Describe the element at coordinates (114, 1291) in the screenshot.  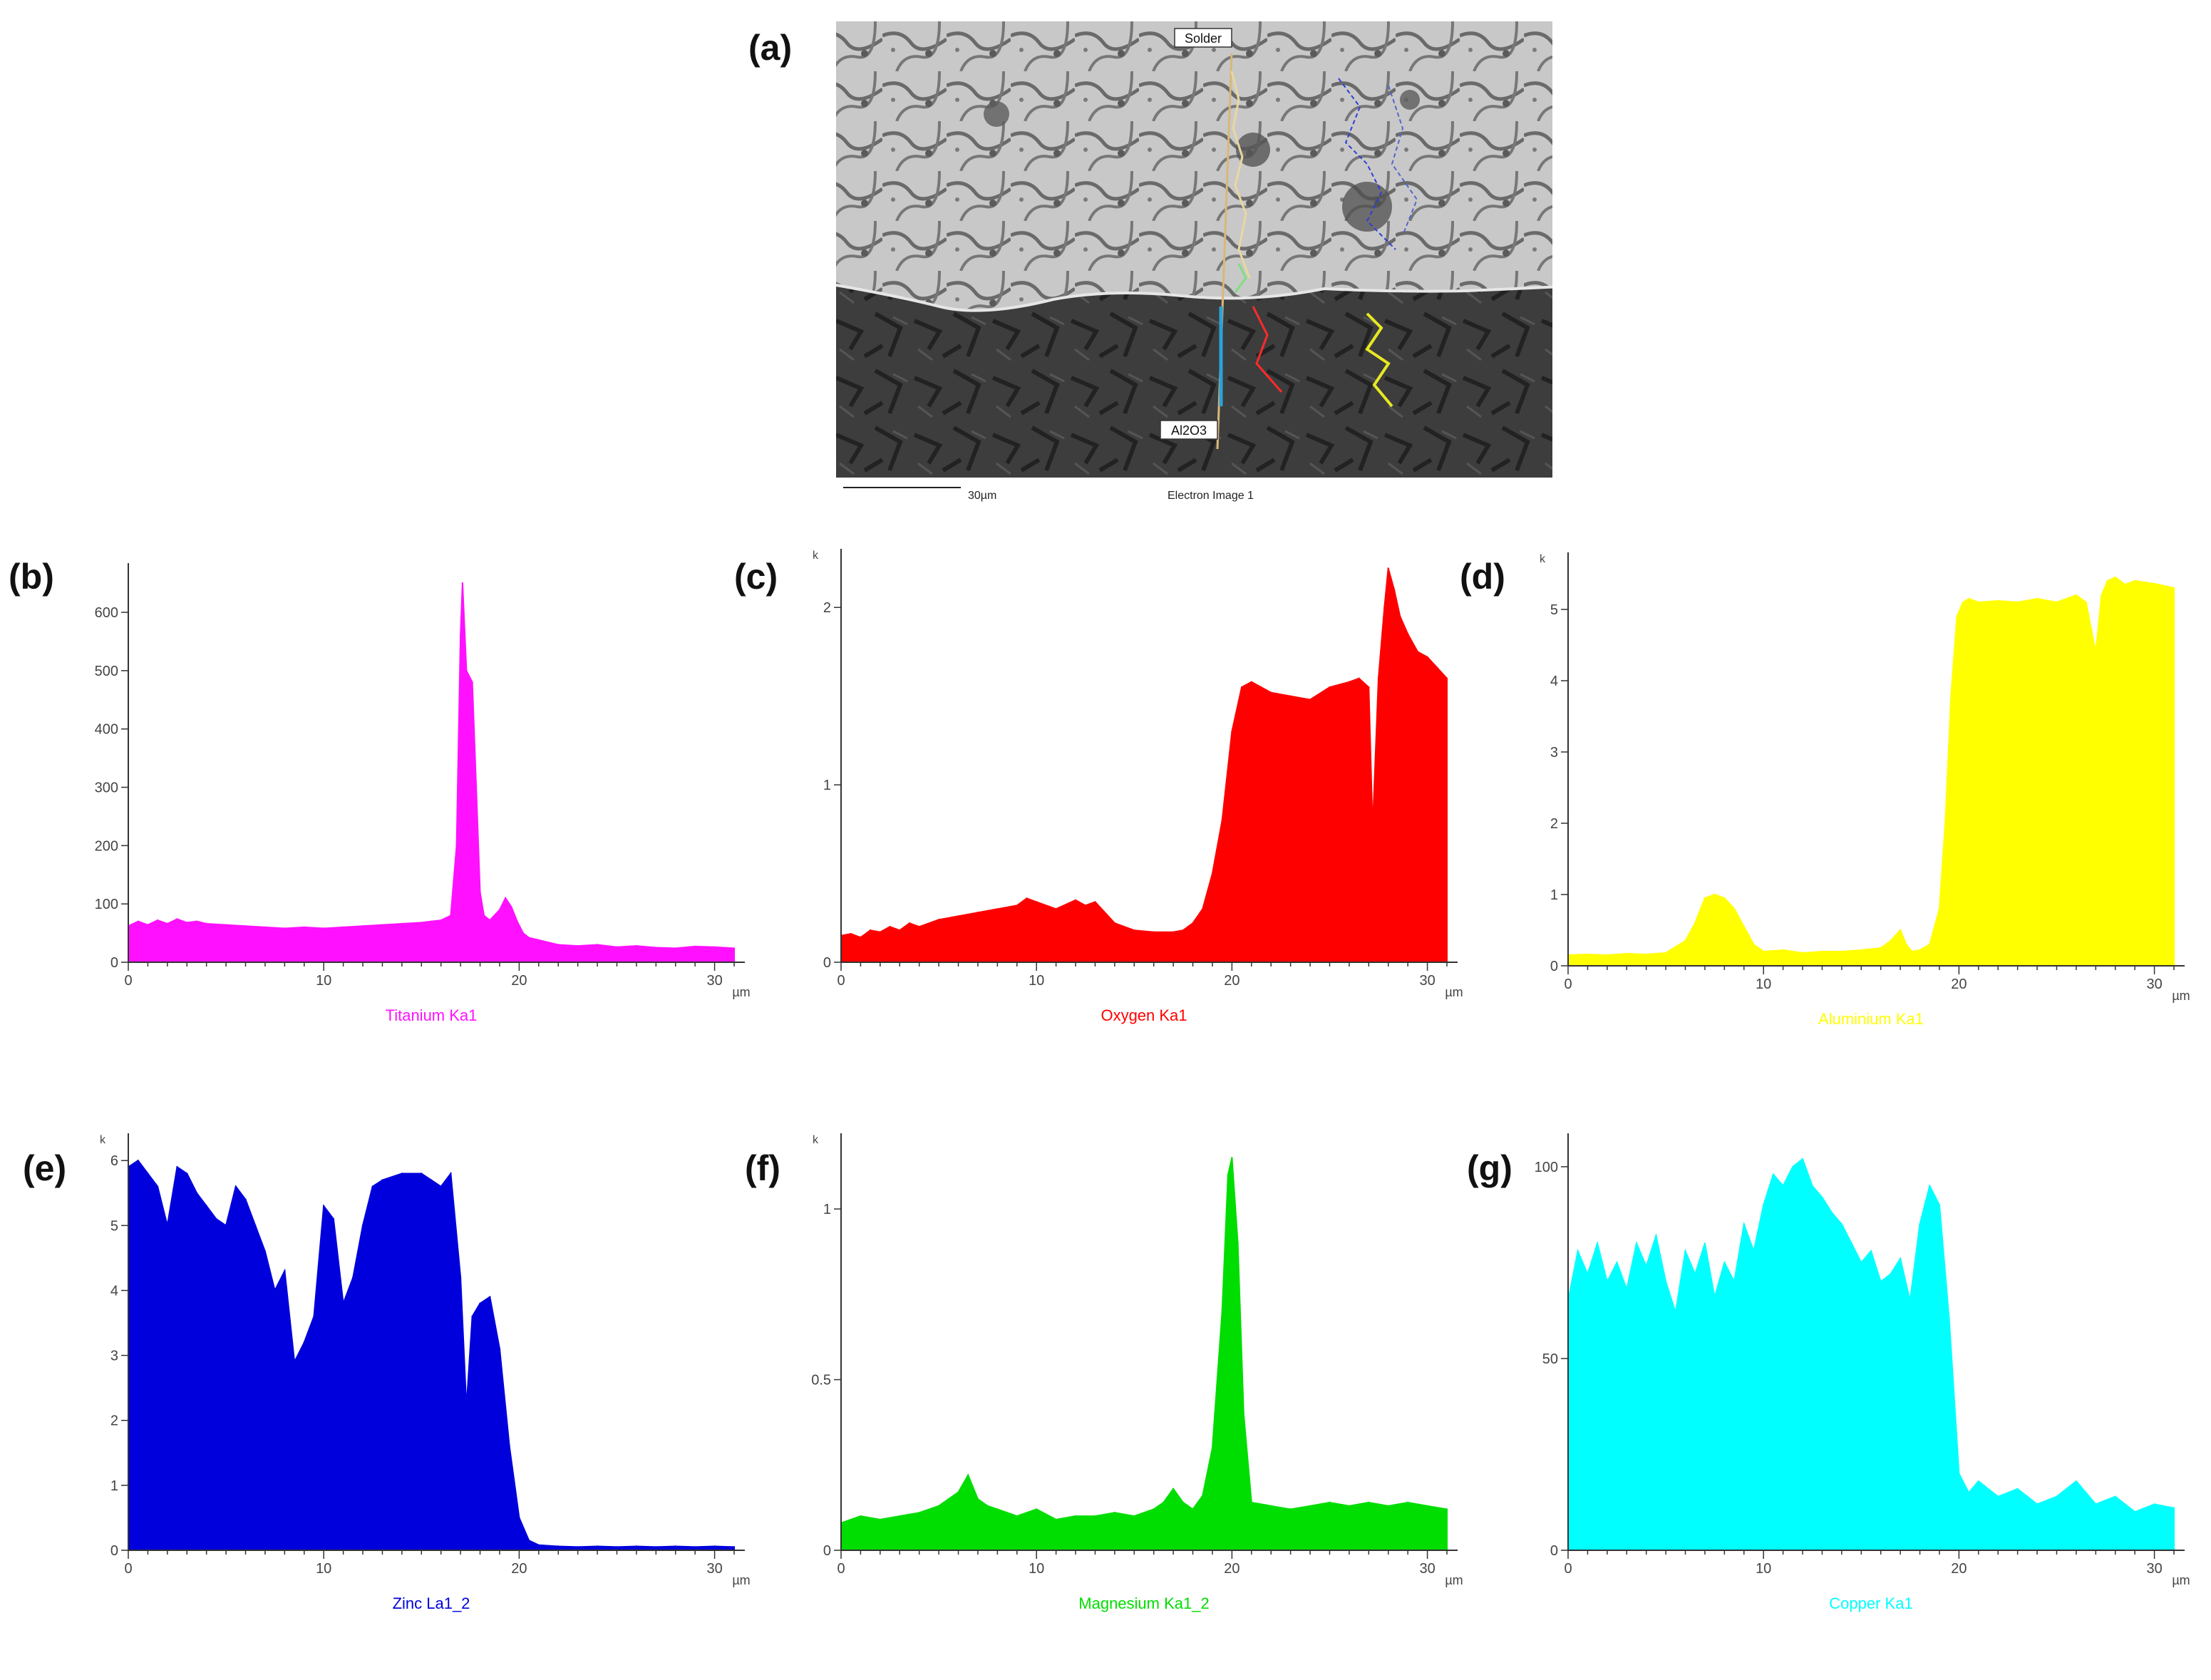
I see `y-tick-label: 4` at that location.